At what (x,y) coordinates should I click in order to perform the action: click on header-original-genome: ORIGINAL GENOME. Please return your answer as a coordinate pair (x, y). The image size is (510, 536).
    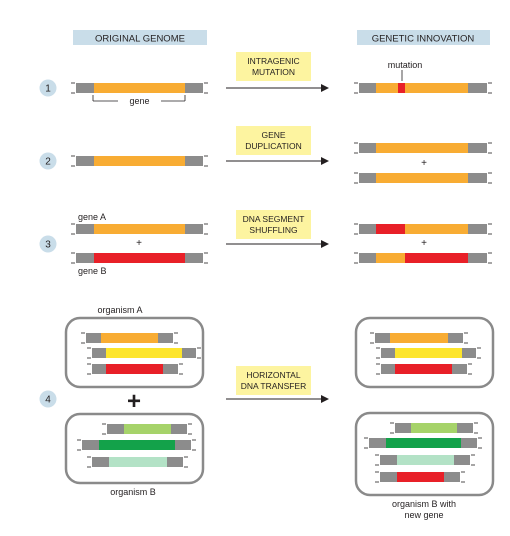
    Looking at the image, I should click on (140, 37).